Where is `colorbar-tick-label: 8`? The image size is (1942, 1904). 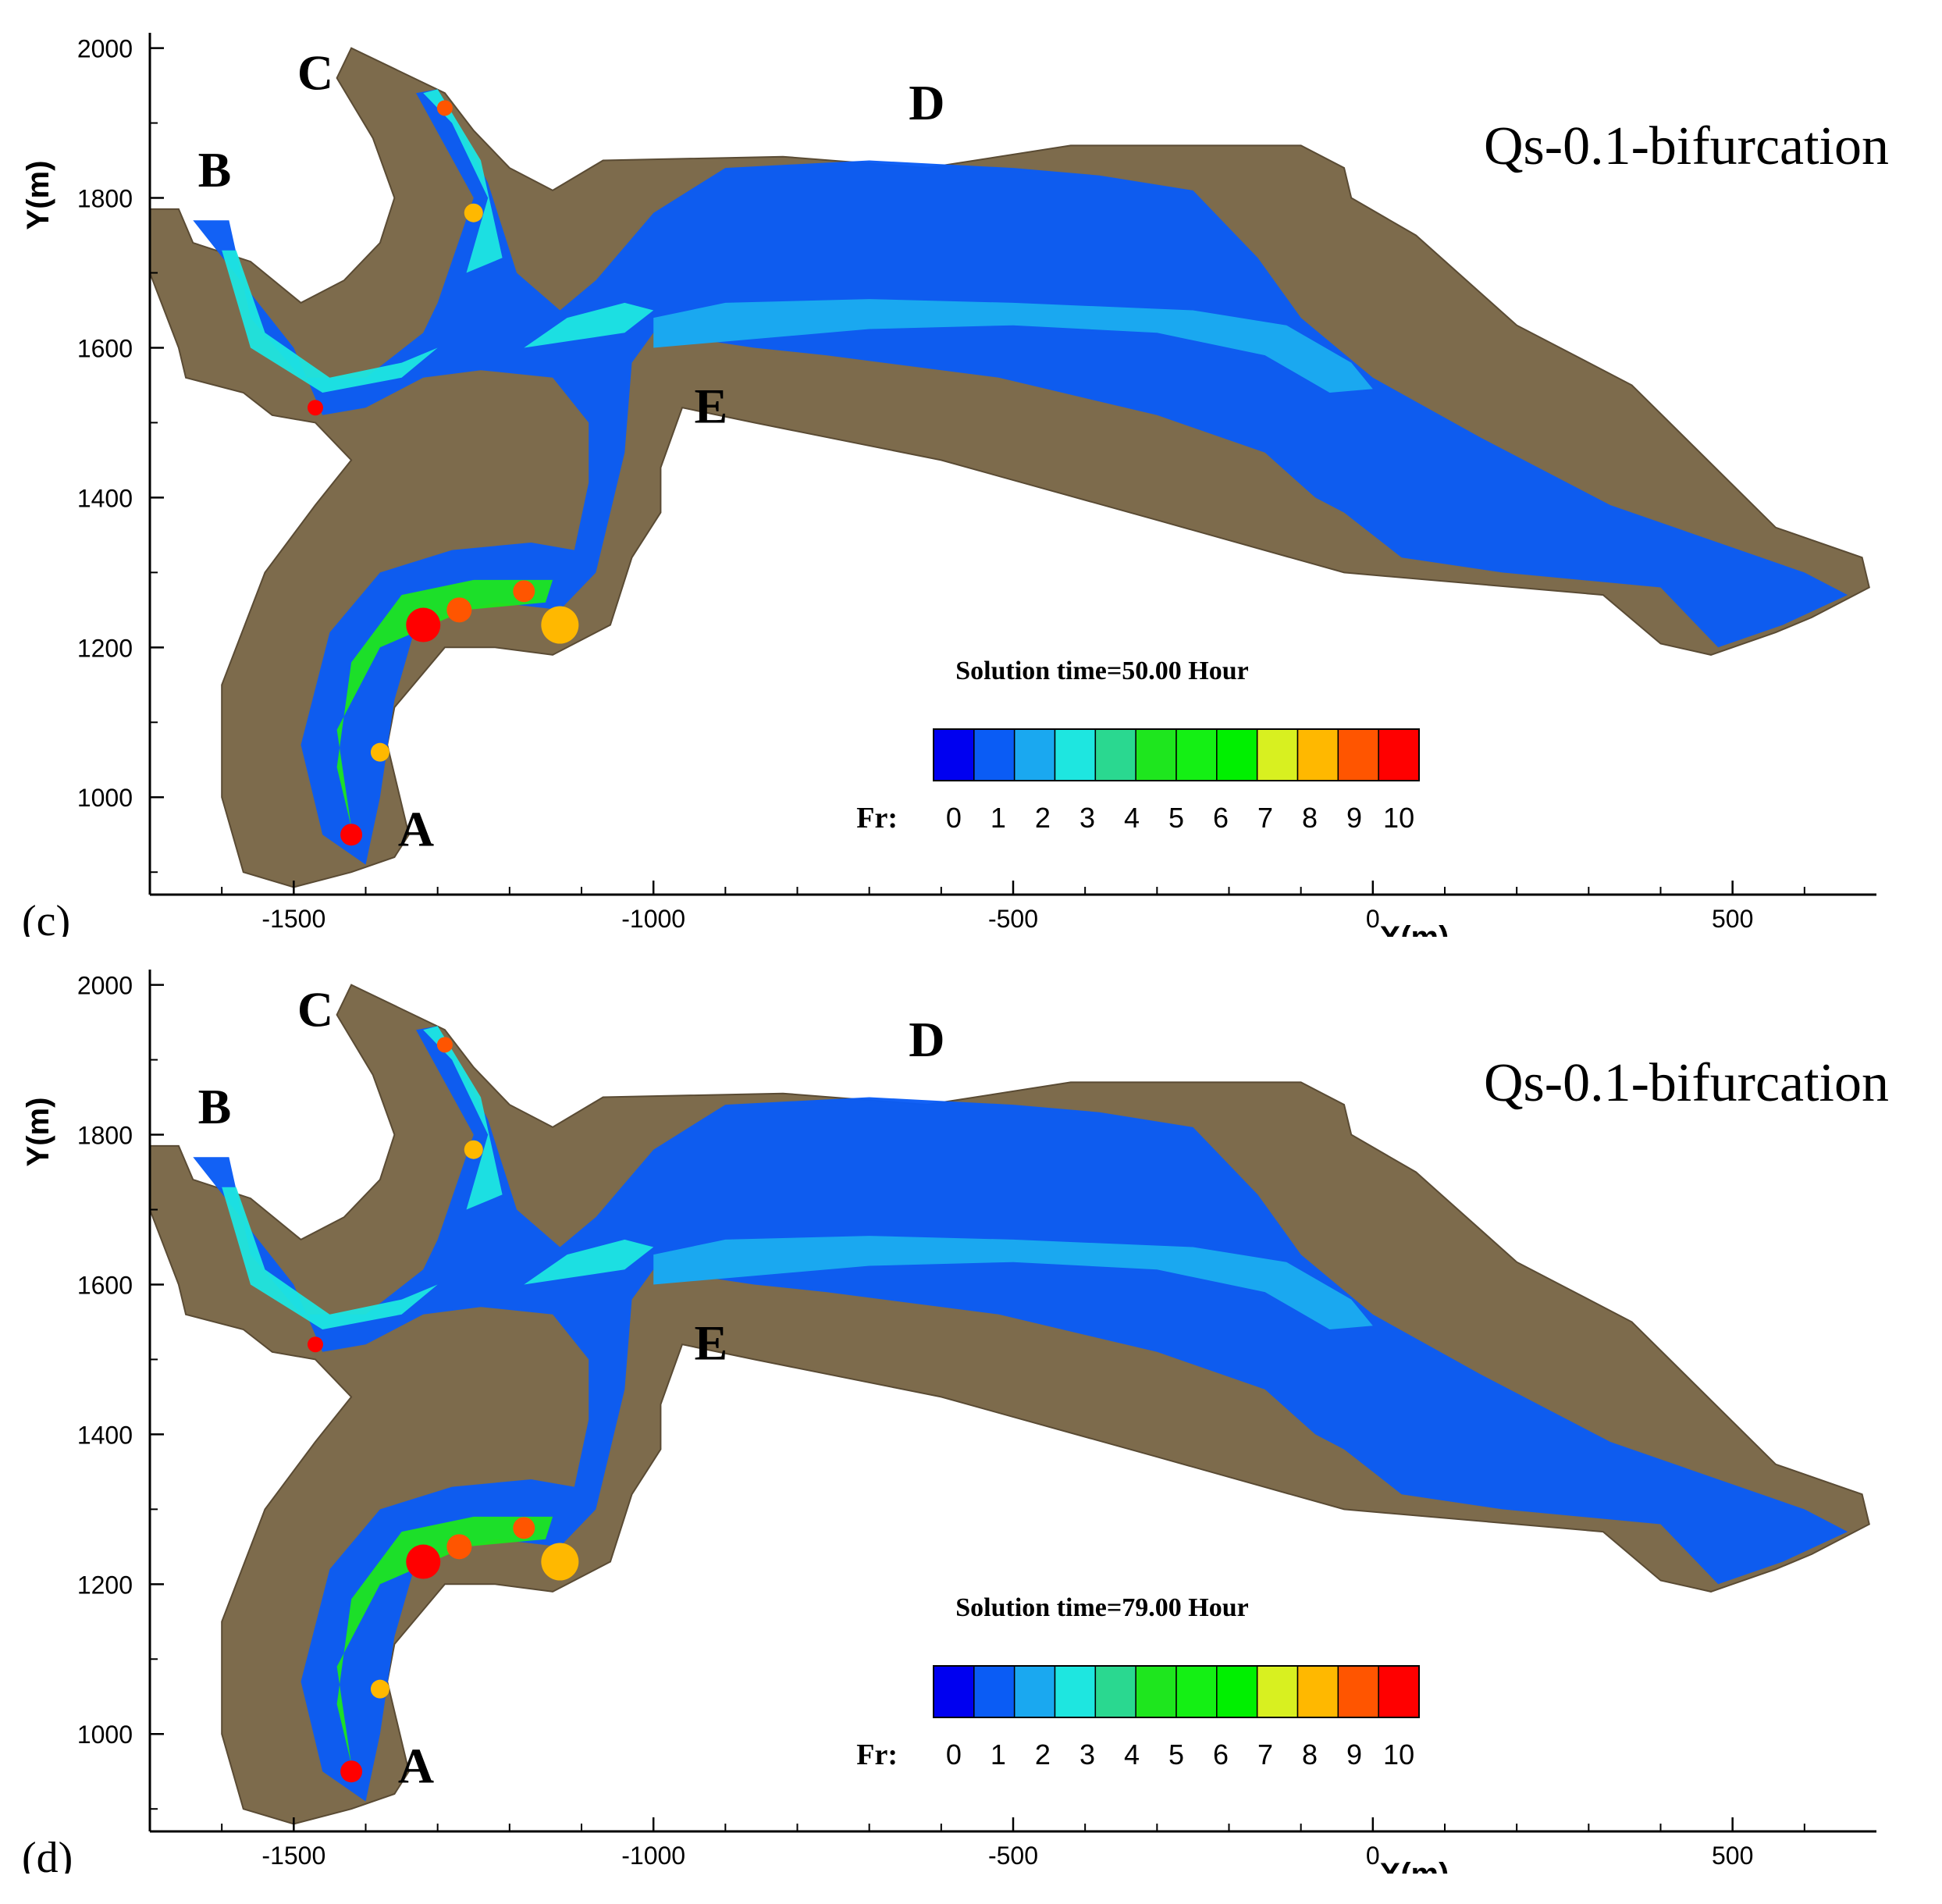 colorbar-tick-label: 8 is located at coordinates (1310, 818).